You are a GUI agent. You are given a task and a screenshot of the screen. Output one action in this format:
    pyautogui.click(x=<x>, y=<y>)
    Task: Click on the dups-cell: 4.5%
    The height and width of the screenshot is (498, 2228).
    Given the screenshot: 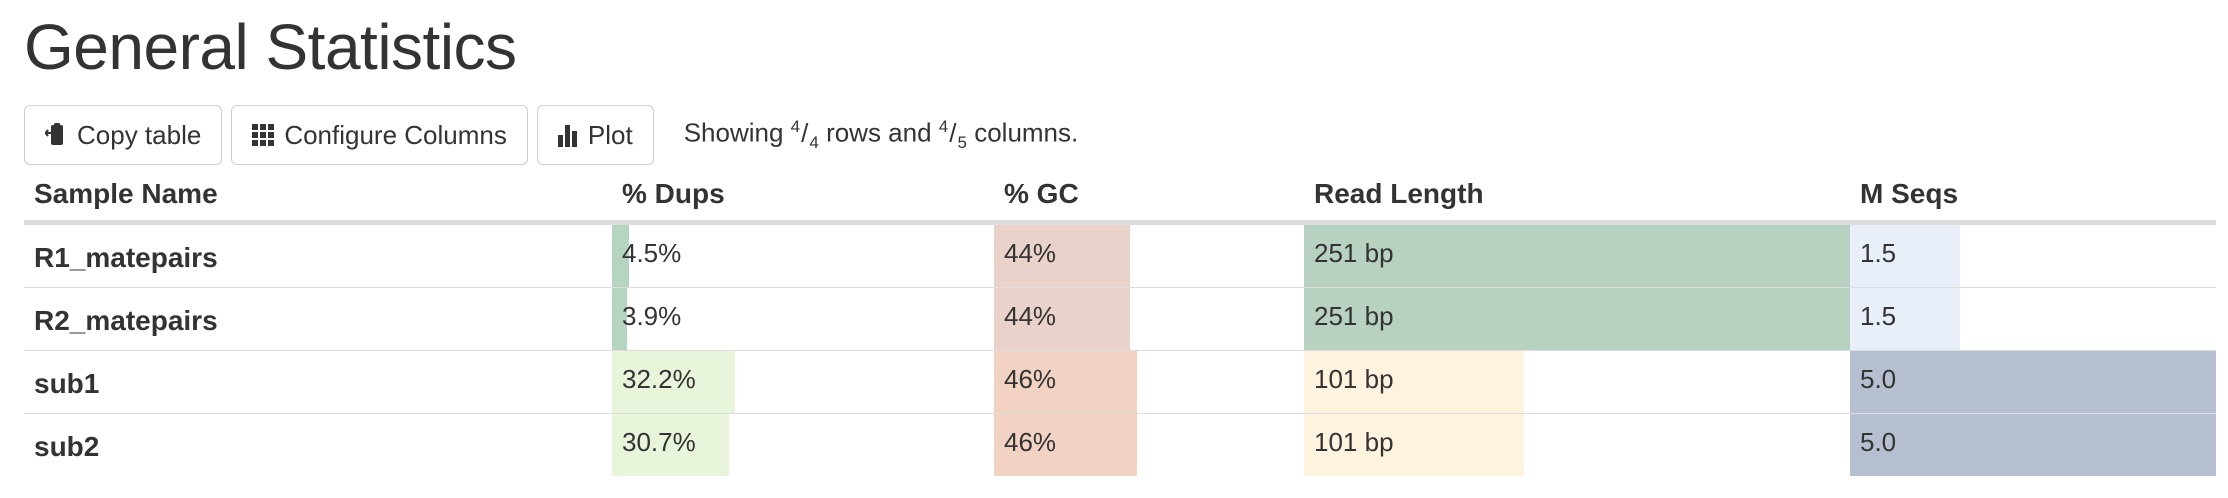 What is the action you would take?
    pyautogui.click(x=803, y=256)
    